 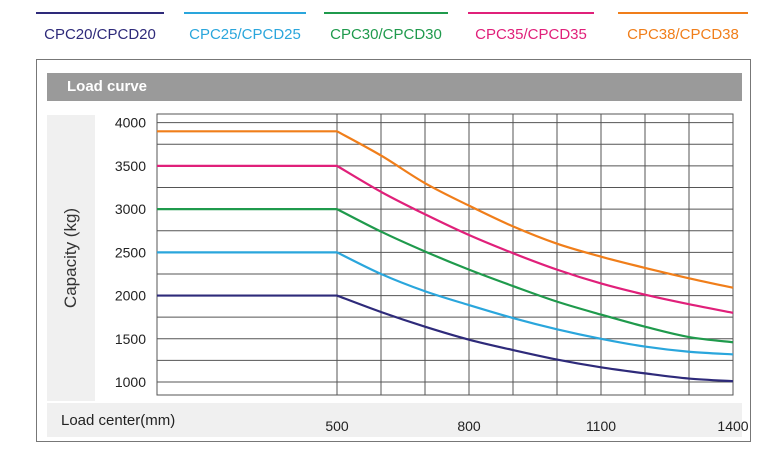 I want to click on legend-item-cpc35: CPC35/CPCD35, so click(x=531, y=27).